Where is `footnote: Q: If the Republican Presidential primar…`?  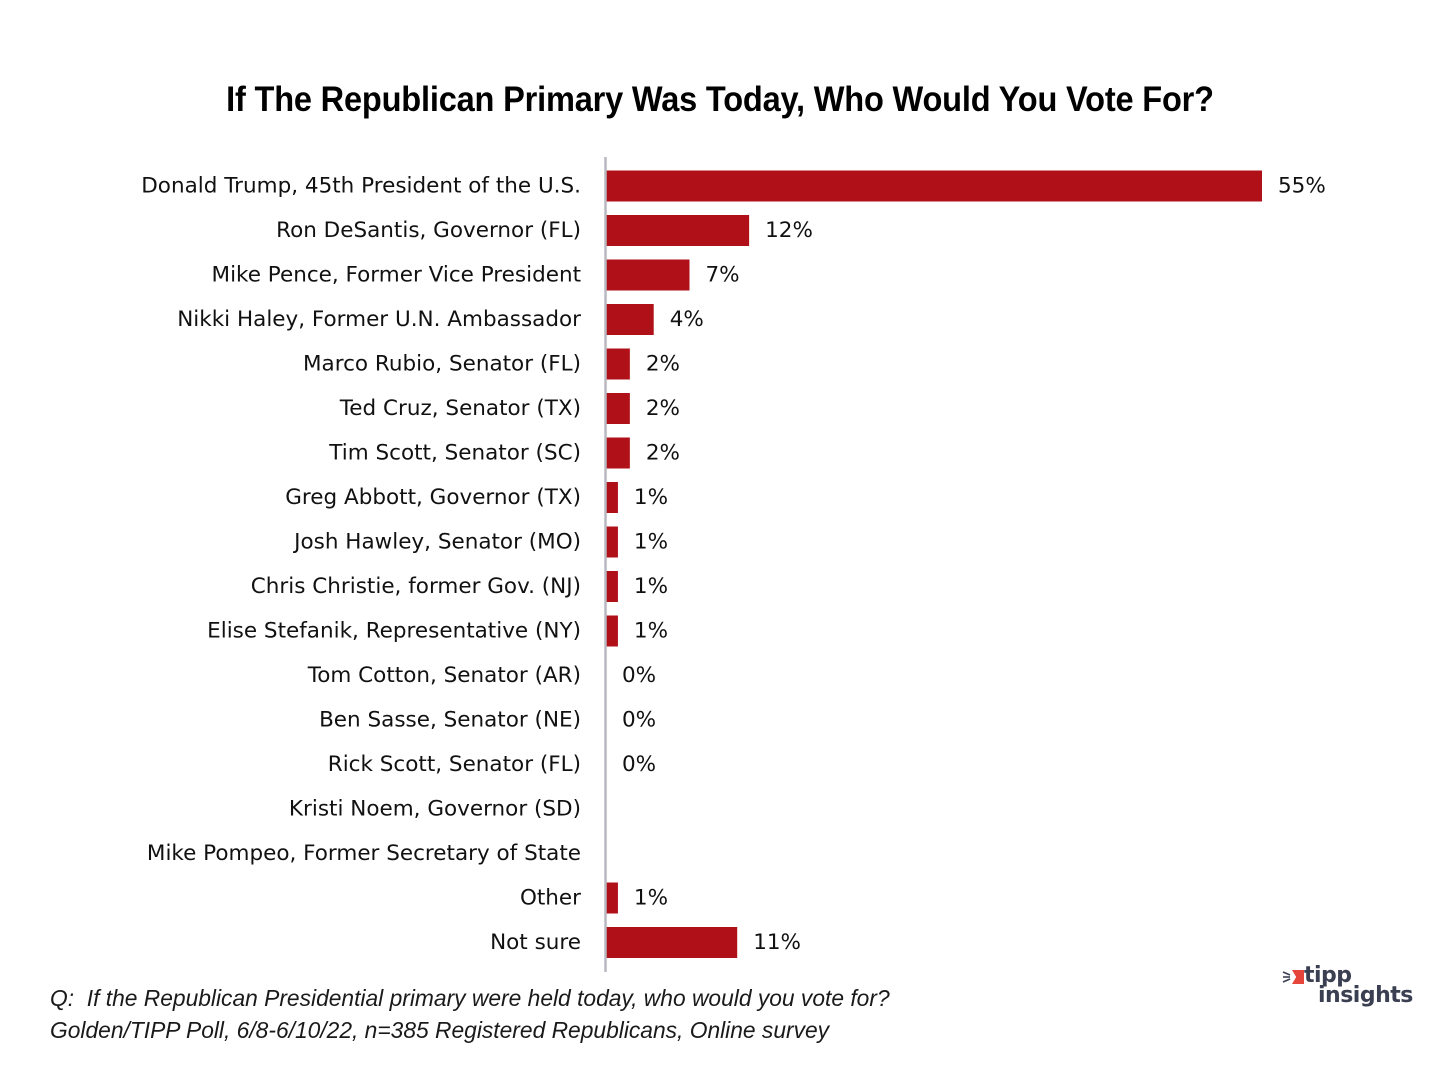
footnote: Q: If the Republican Presidential primar… is located at coordinates (470, 1014).